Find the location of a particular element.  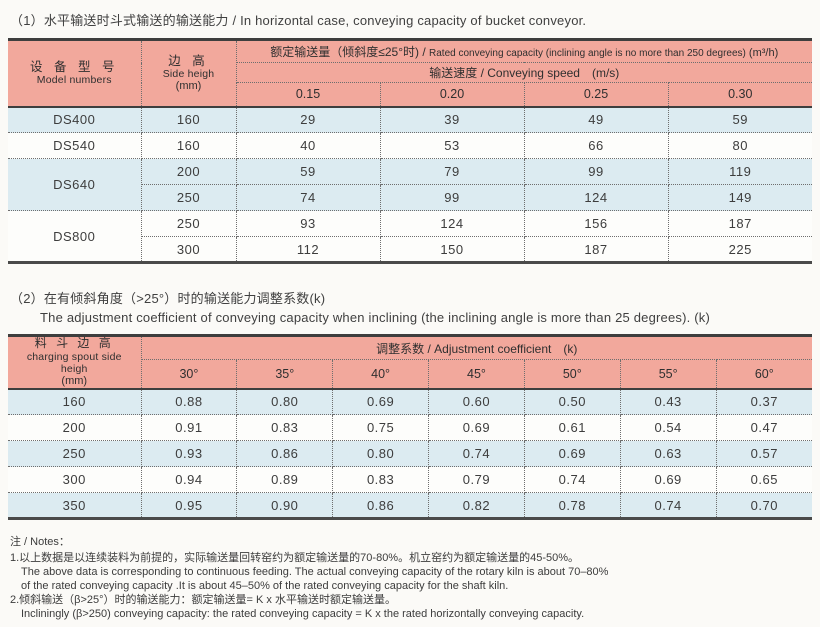

model-column-header: 设 备 型 号 Model numbers is located at coordinates (75, 73).